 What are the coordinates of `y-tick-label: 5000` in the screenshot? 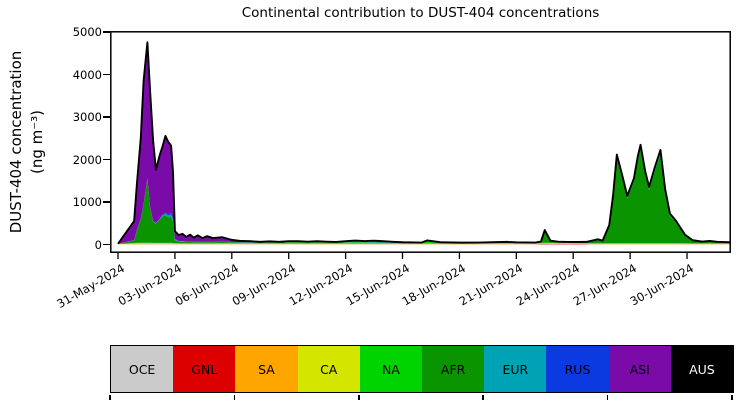 It's located at (87, 32).